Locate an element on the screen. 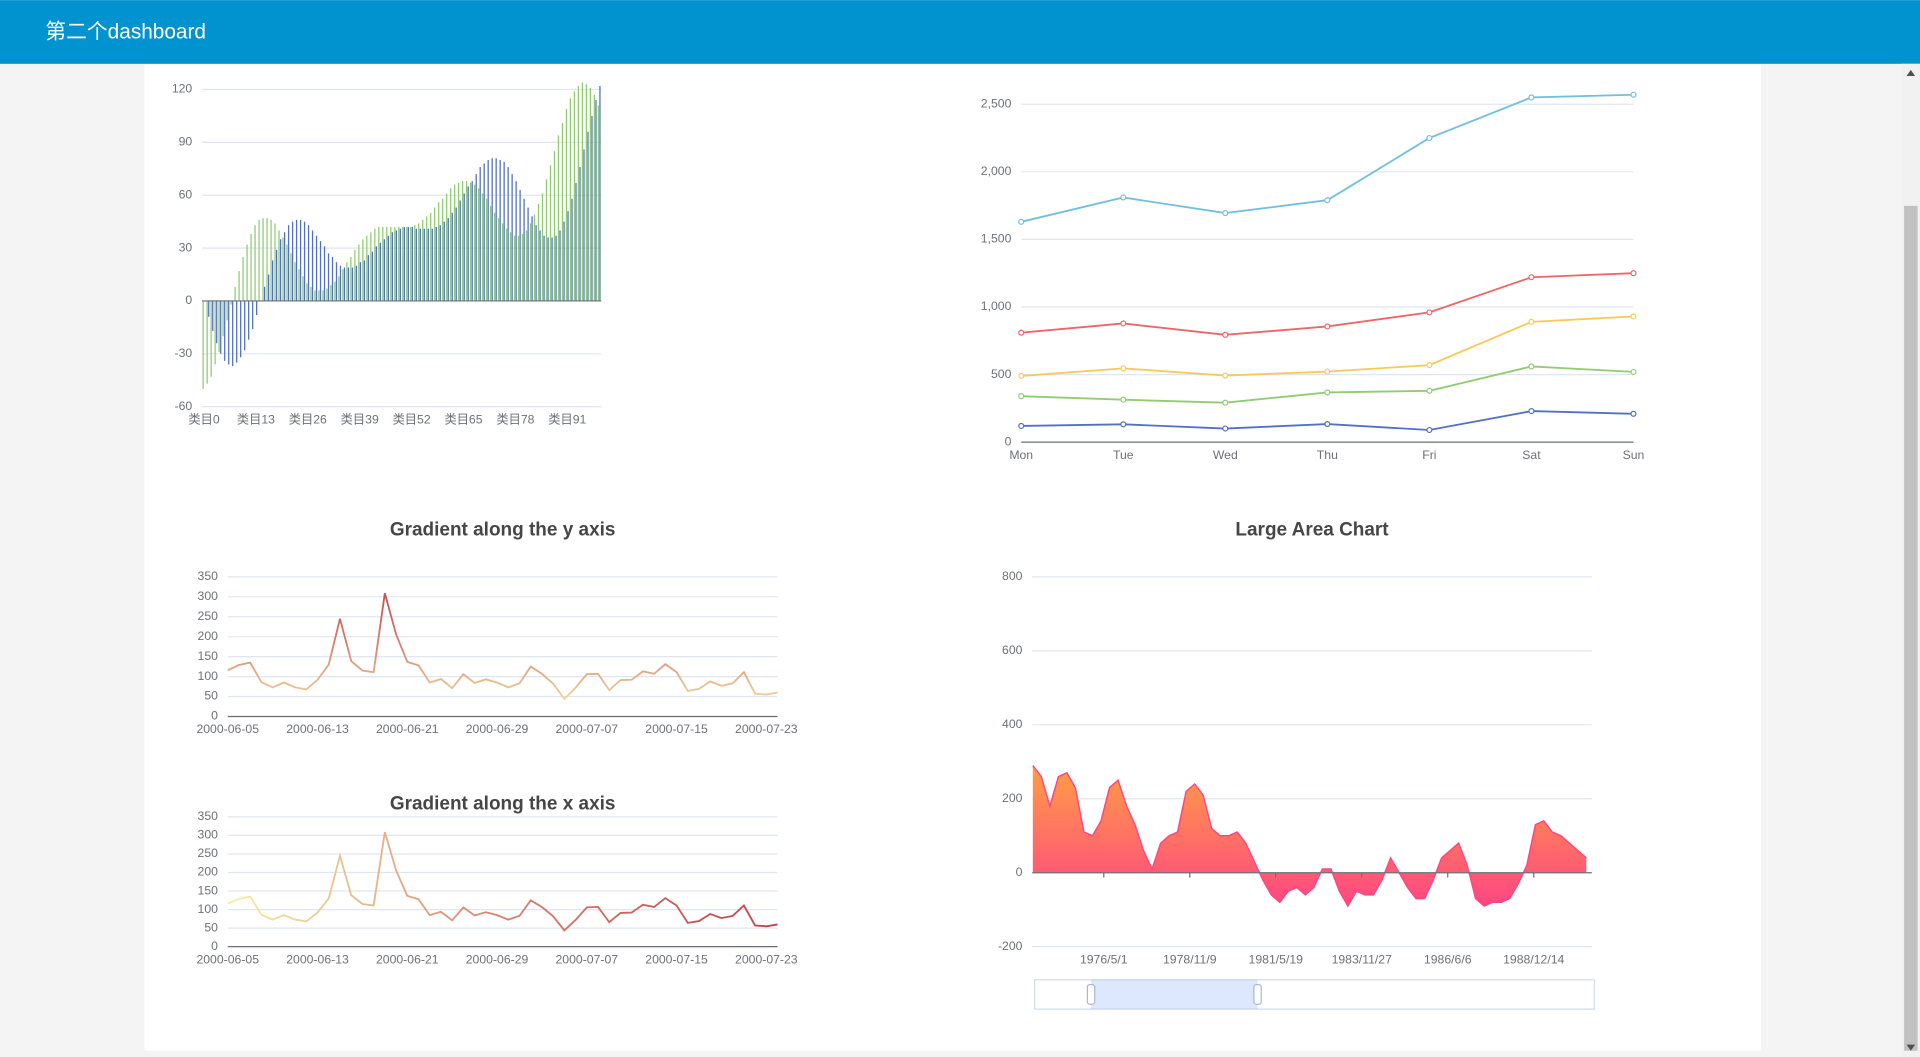 The width and height of the screenshot is (1920, 1057). y-tick-label: 50 is located at coordinates (211, 927).